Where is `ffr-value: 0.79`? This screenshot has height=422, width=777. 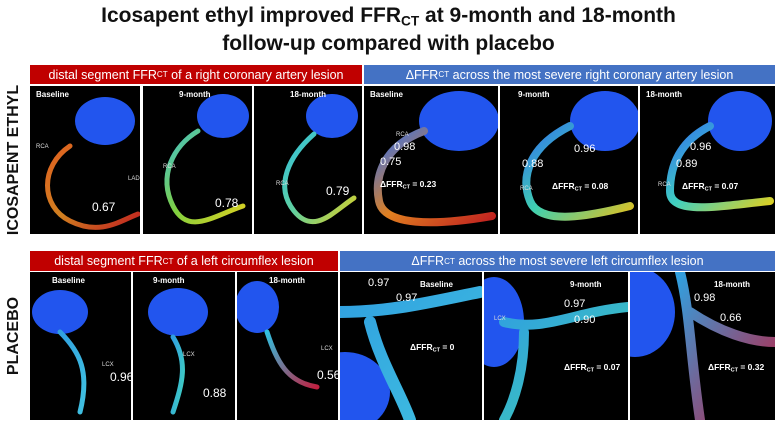 ffr-value: 0.79 is located at coordinates (338, 191).